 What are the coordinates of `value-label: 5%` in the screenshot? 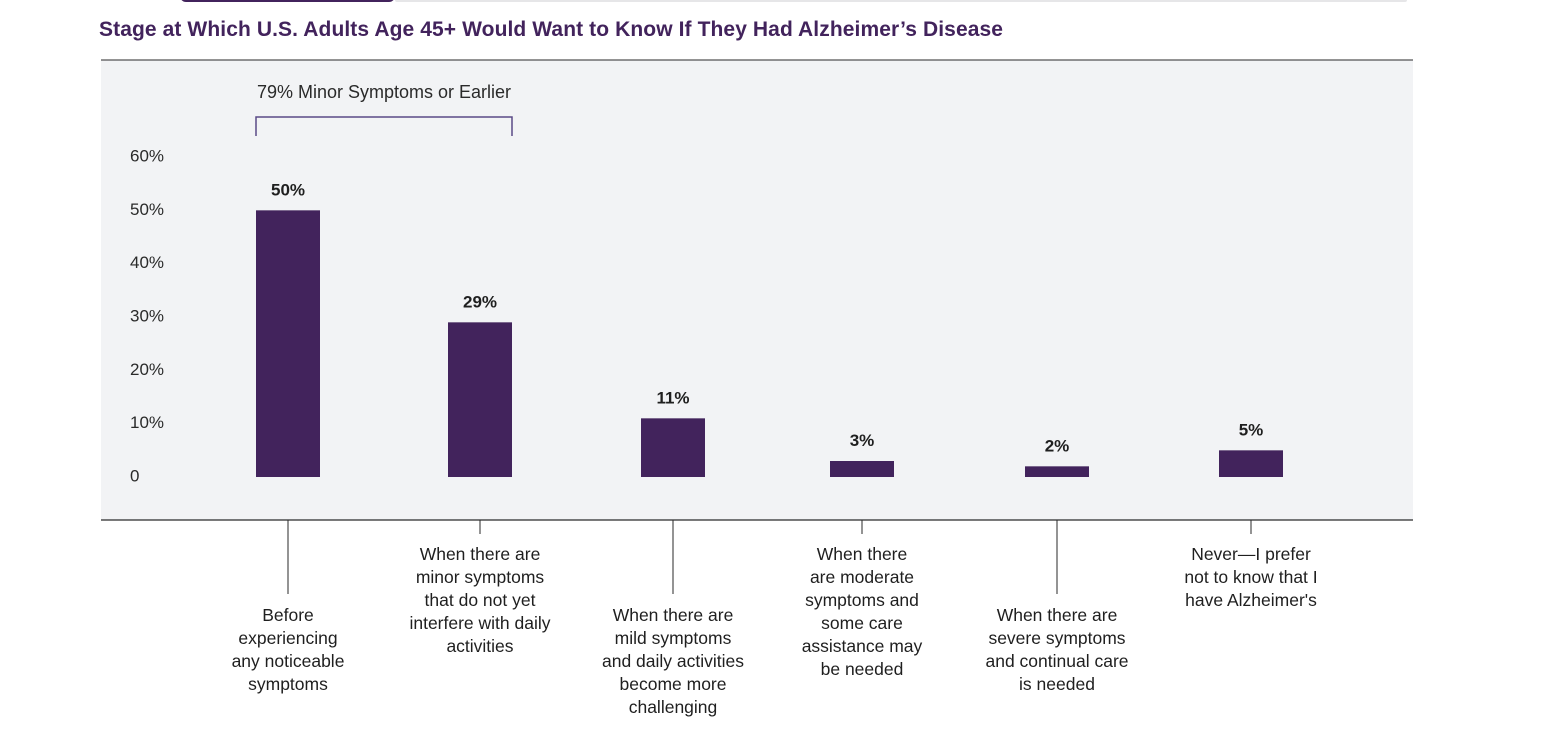 It's located at (1251, 429).